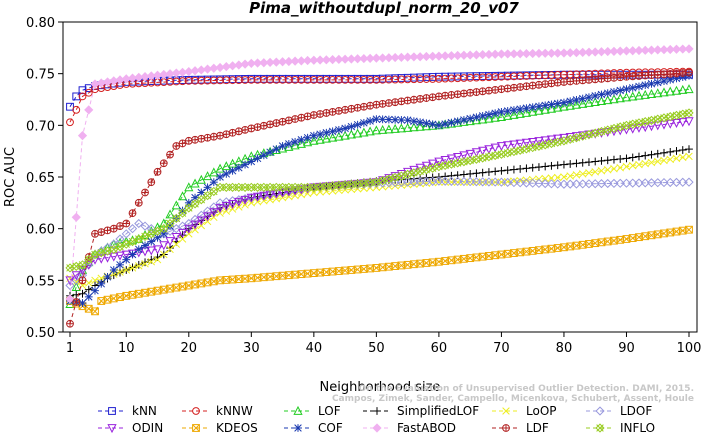 The width and height of the screenshot is (702, 434). Describe the element at coordinates (196, 428) in the screenshot. I see `legend-kdeos-marker` at that location.